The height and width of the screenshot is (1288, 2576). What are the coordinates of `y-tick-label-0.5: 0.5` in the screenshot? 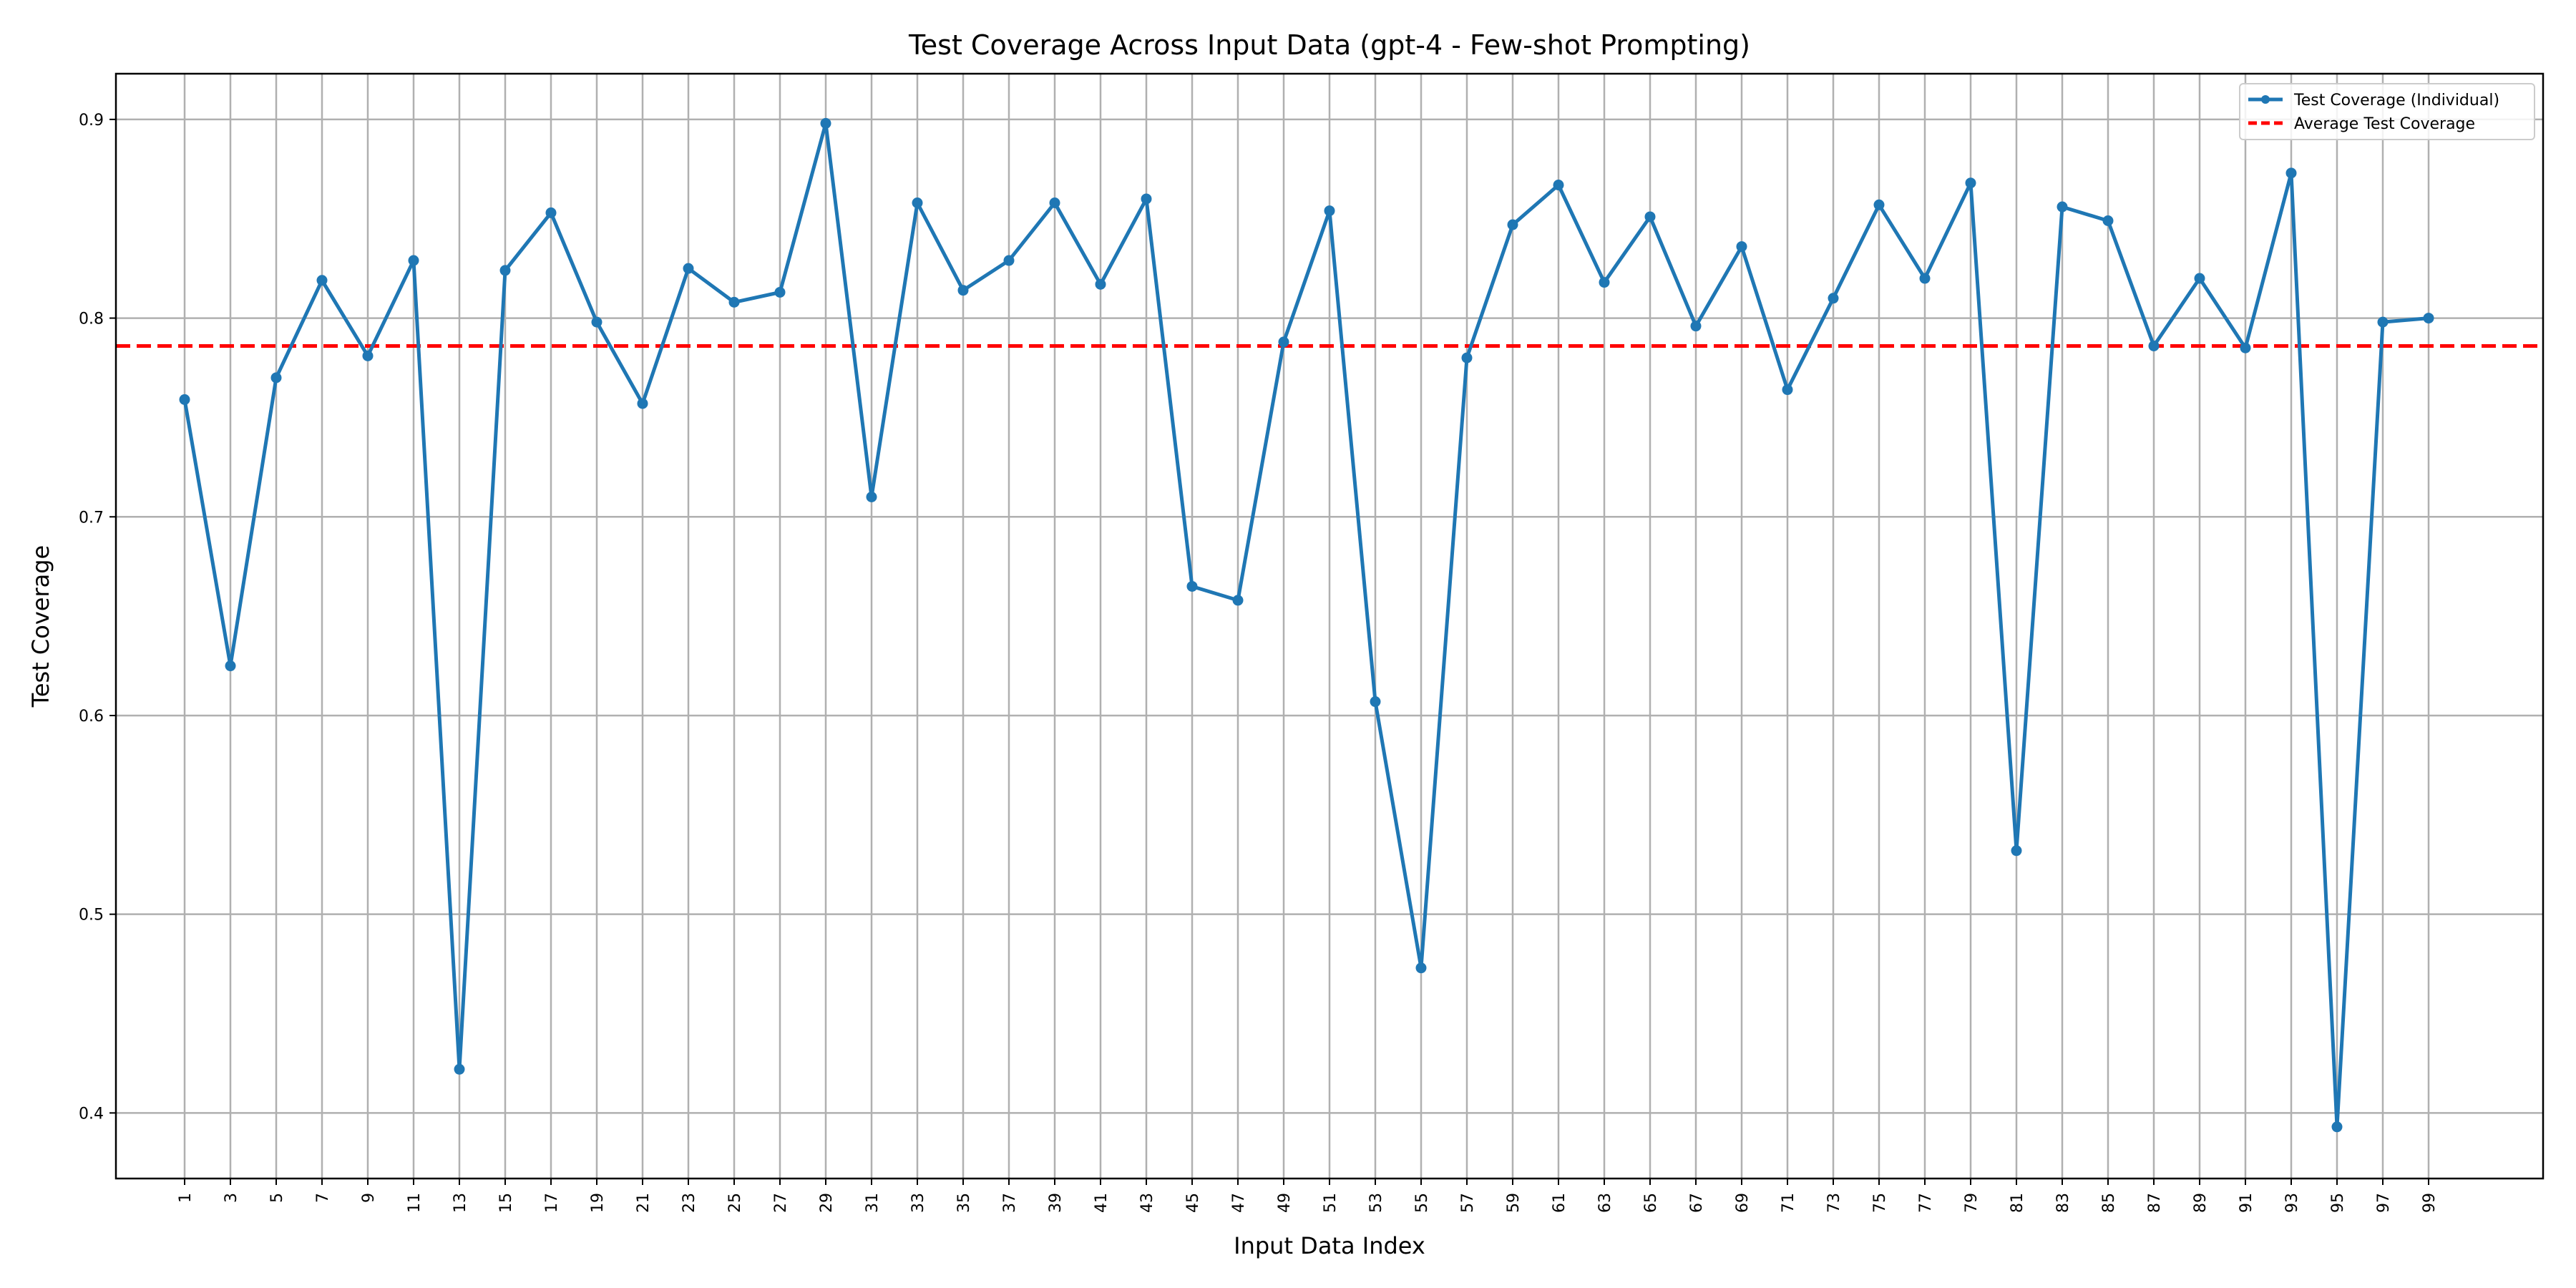 It's located at (91, 915).